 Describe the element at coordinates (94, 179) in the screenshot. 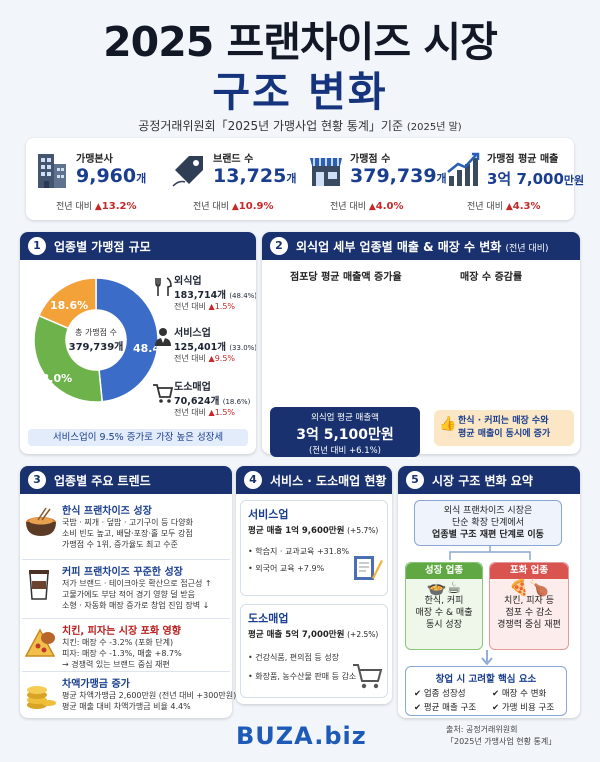

I see `kpi-headquarters: 가맹본사 9,960개 전년 대비 ▲13.2%` at that location.